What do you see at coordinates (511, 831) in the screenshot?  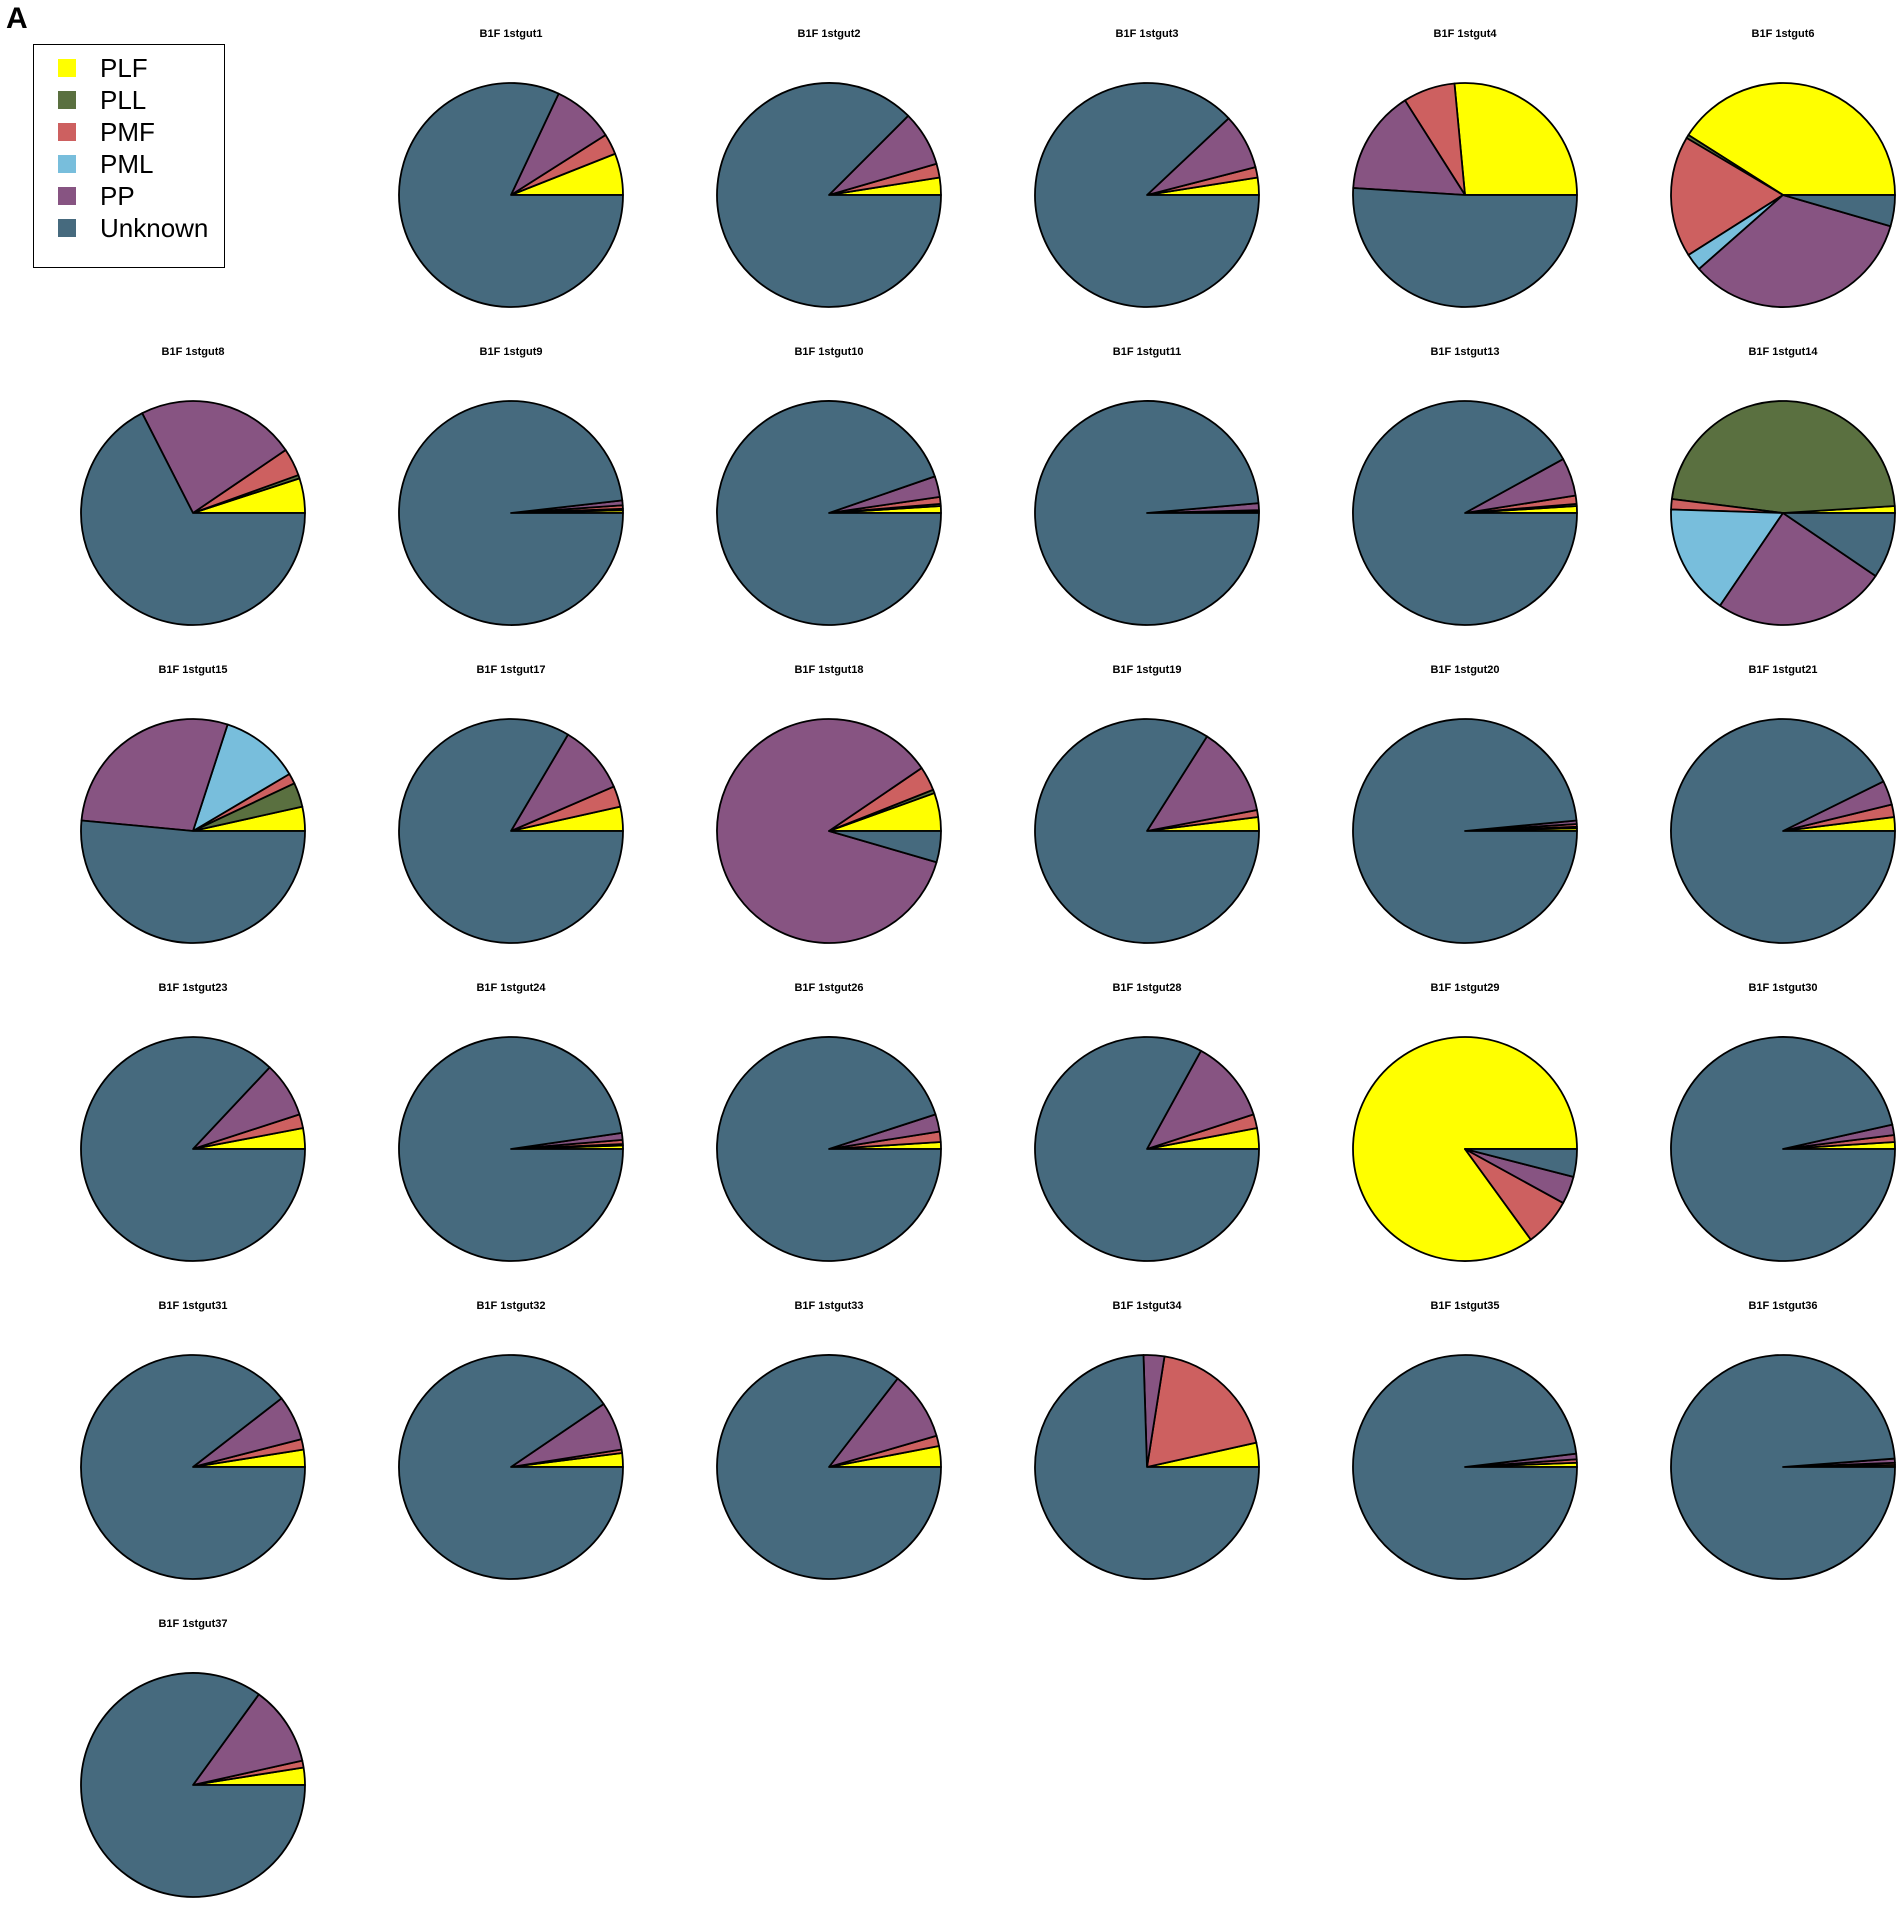 I see `pie-13-slice-unknown` at bounding box center [511, 831].